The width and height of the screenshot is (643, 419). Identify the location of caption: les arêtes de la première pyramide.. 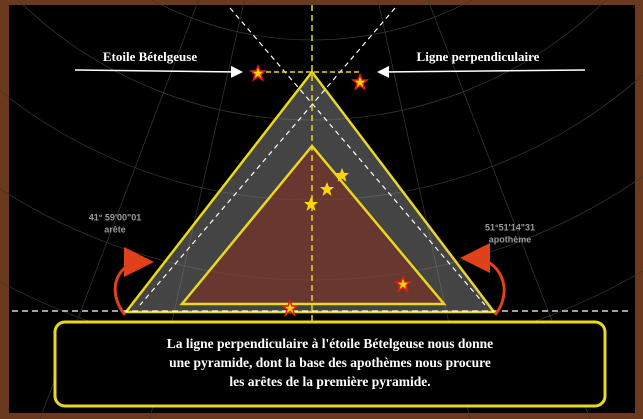
(329, 381).